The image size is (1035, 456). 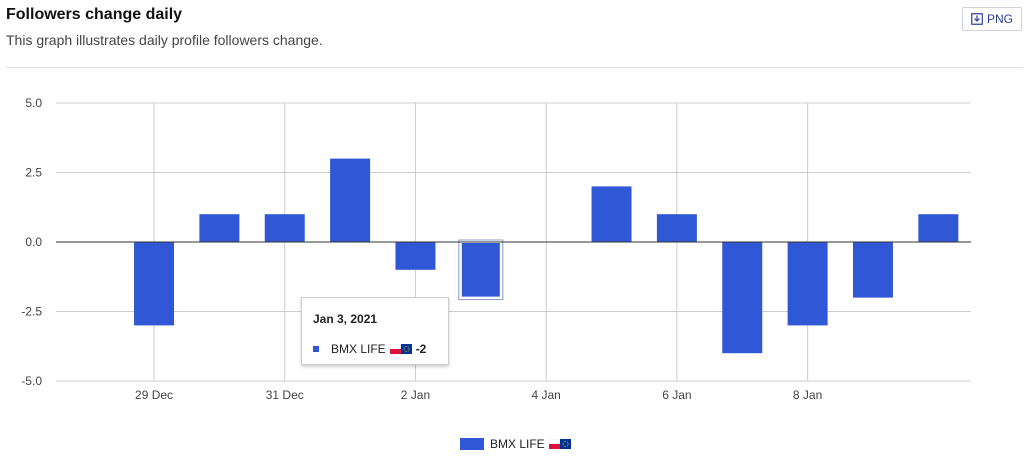 What do you see at coordinates (31, 312) in the screenshot?
I see `y-tick-label: -2.5` at bounding box center [31, 312].